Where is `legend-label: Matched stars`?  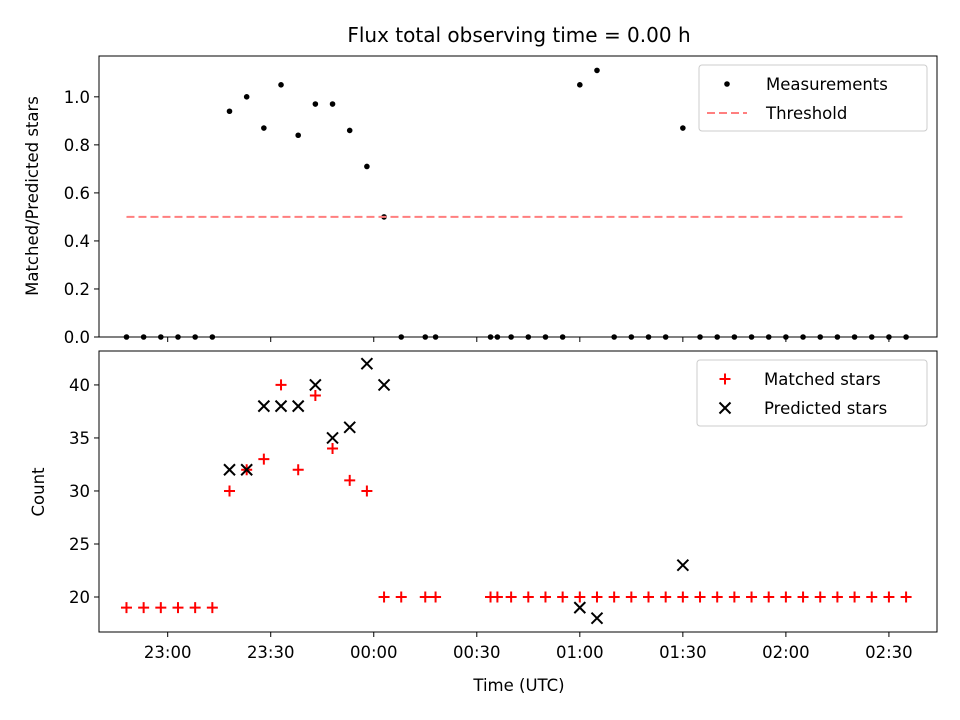 legend-label: Matched stars is located at coordinates (822, 379).